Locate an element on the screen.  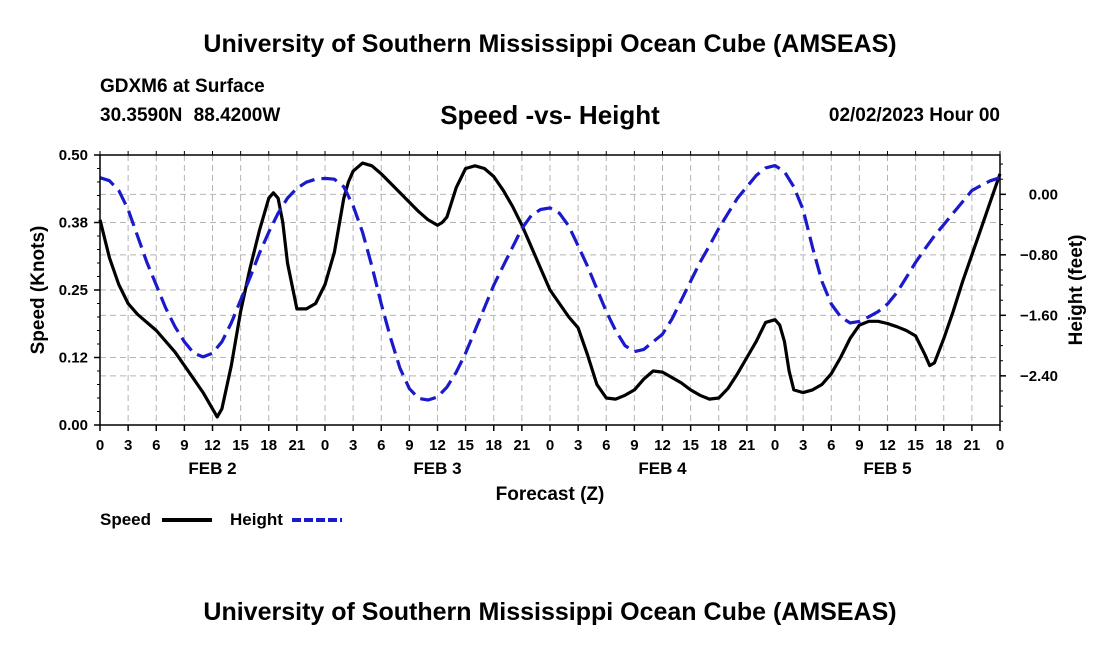
legend: Speed Height is located at coordinates (221, 519).